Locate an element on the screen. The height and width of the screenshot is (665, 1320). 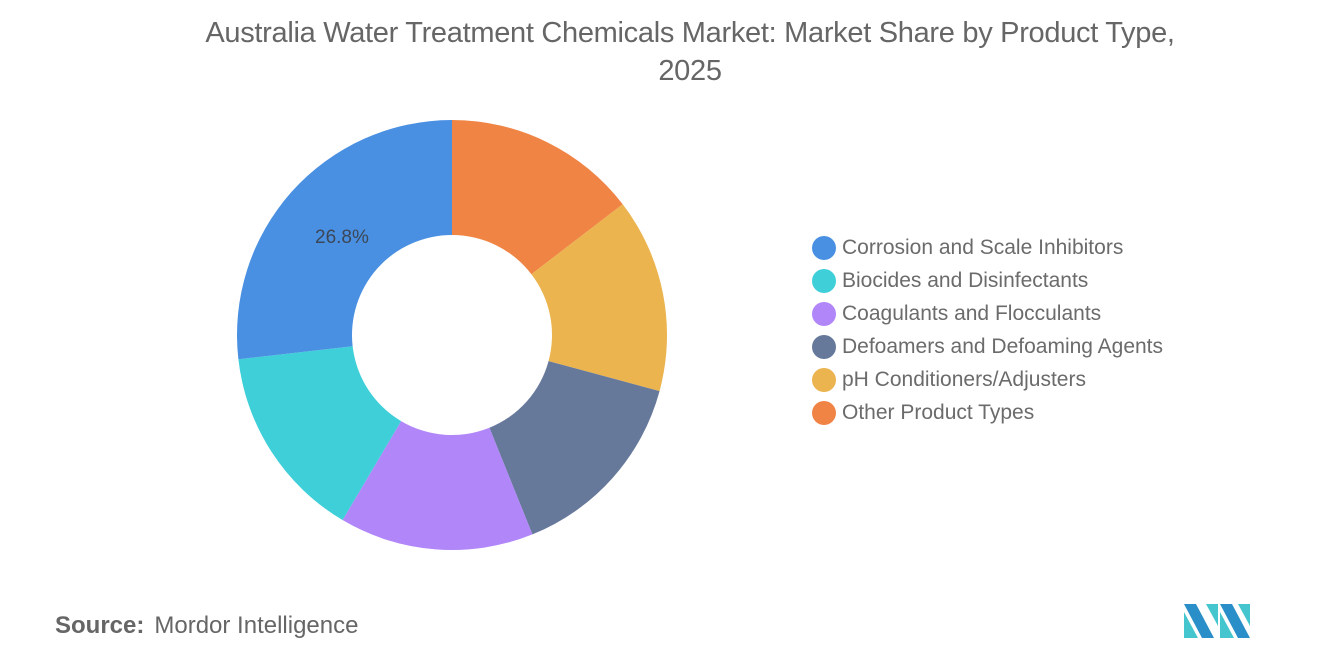
data-label-corrosion: 26.8% is located at coordinates (342, 237).